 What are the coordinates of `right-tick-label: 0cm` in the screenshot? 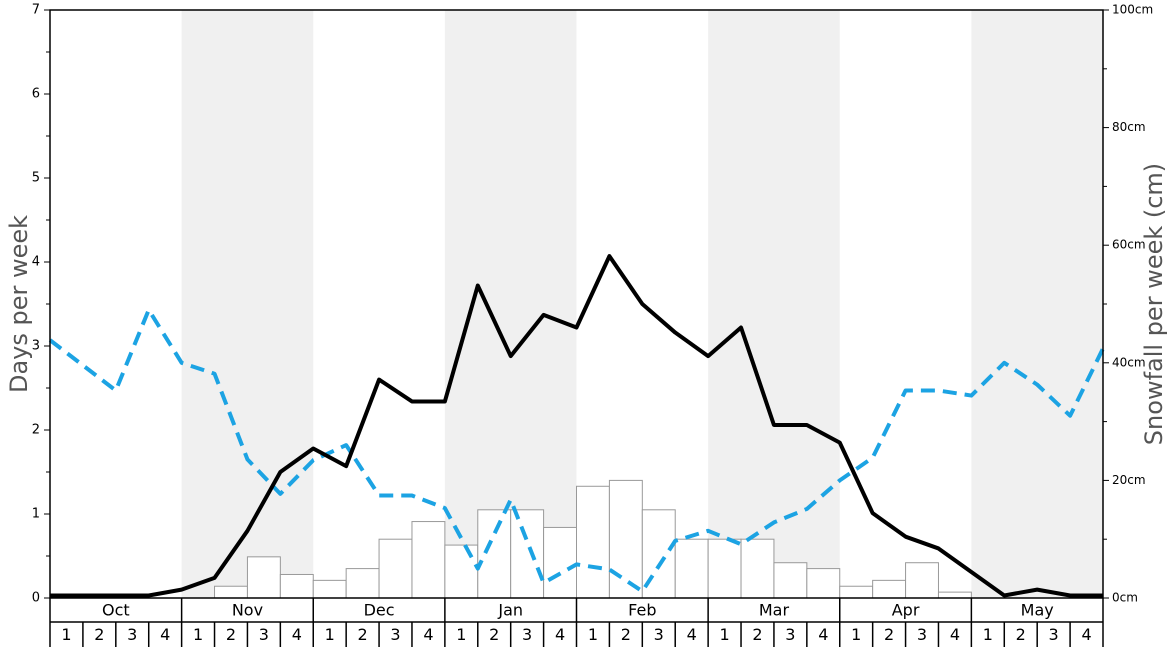 It's located at (1125, 598).